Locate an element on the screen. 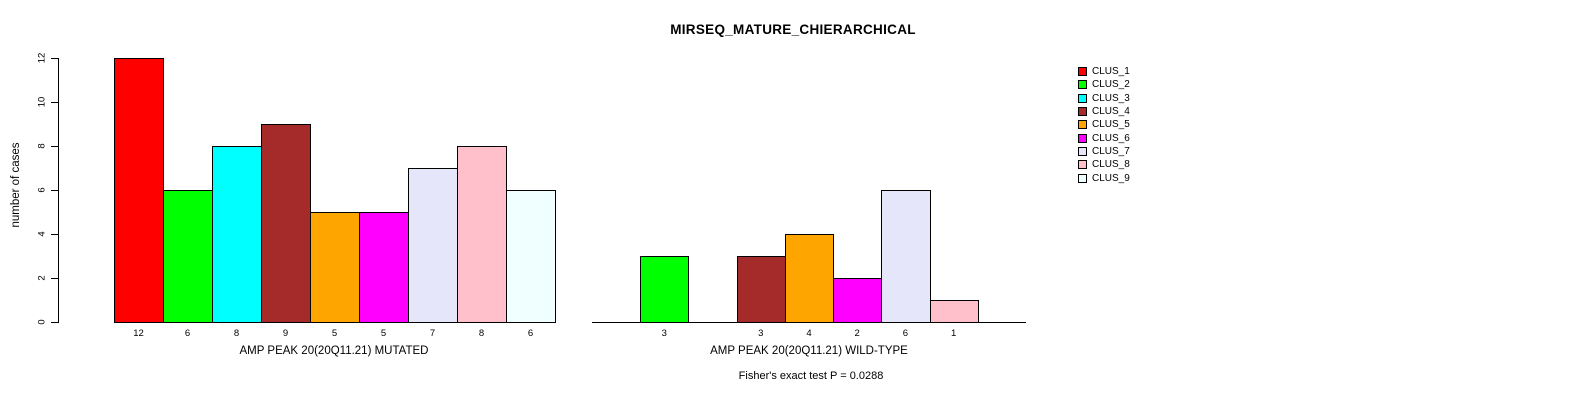 The width and height of the screenshot is (1590, 400). bar-value-label: 4 is located at coordinates (809, 333).